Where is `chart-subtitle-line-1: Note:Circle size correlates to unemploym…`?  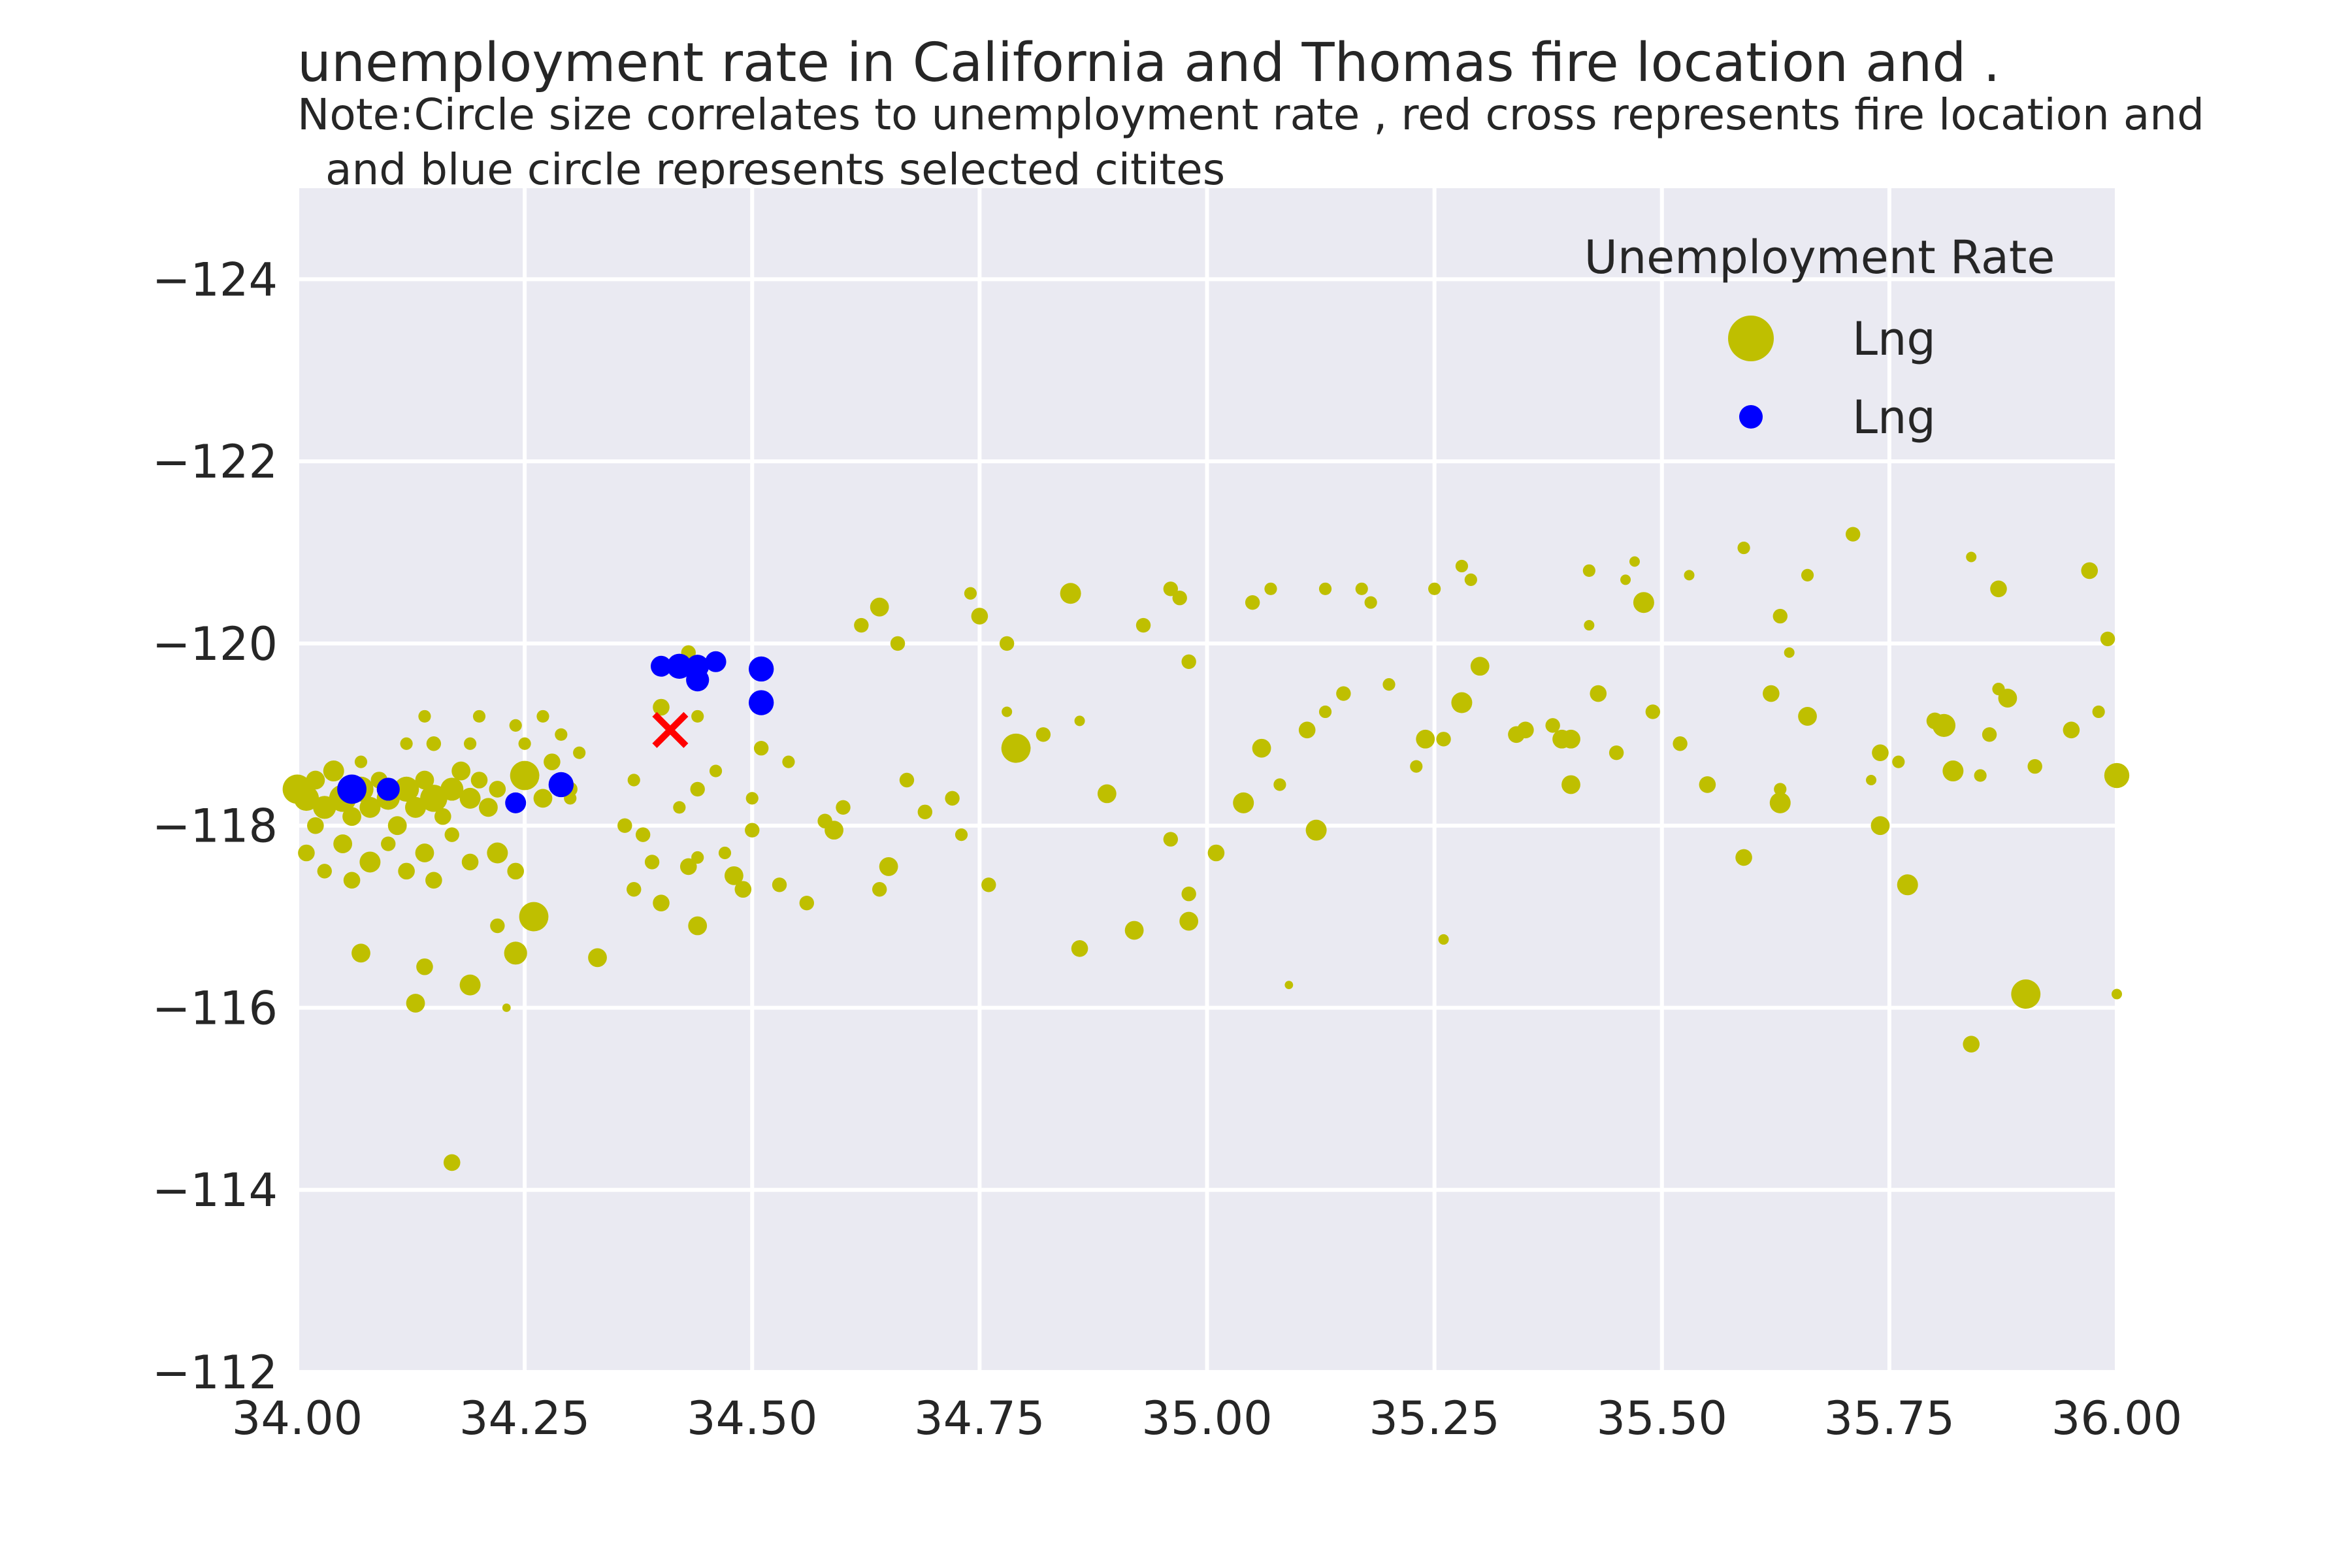
chart-subtitle-line-1: Note:Circle size correlates to unemploym… is located at coordinates (1250, 115).